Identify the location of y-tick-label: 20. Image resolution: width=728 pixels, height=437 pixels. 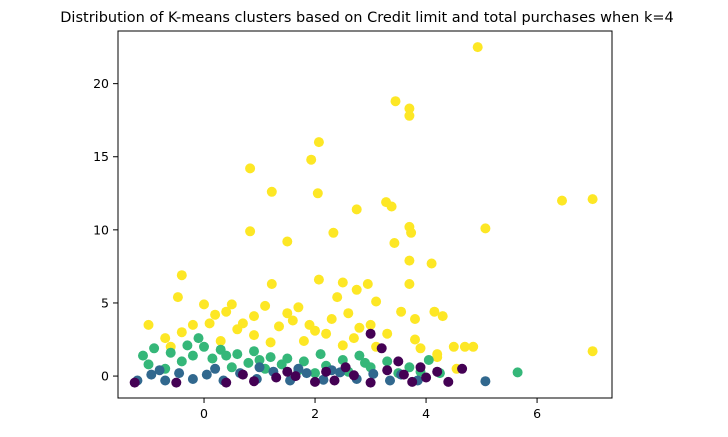
(101, 83).